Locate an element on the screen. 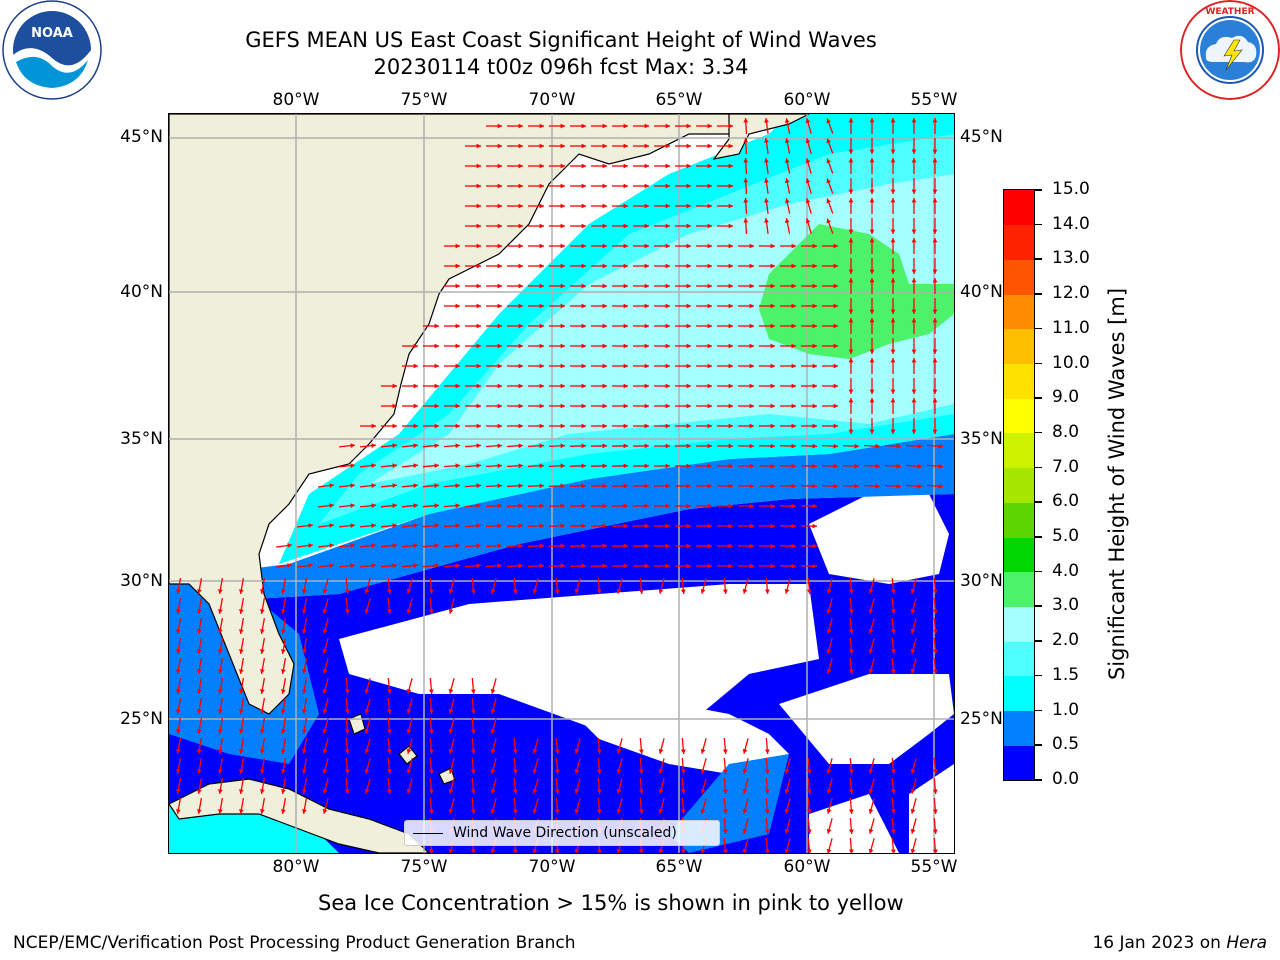 The width and height of the screenshot is (1280, 960). noaa-logo-icon: NOAA is located at coordinates (52, 50).